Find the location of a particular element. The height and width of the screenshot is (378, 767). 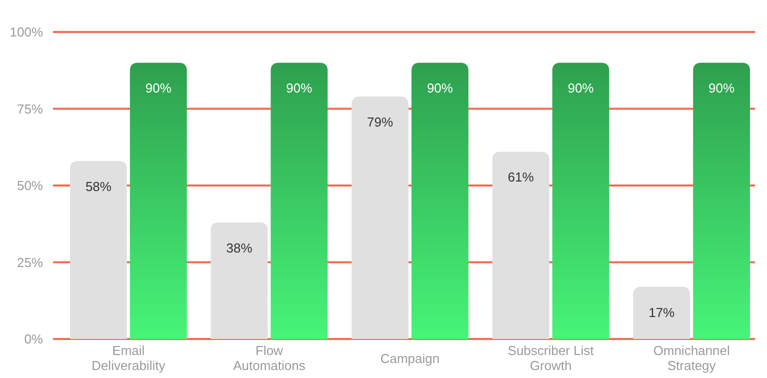

y-tick-label: 100% is located at coordinates (27, 32).